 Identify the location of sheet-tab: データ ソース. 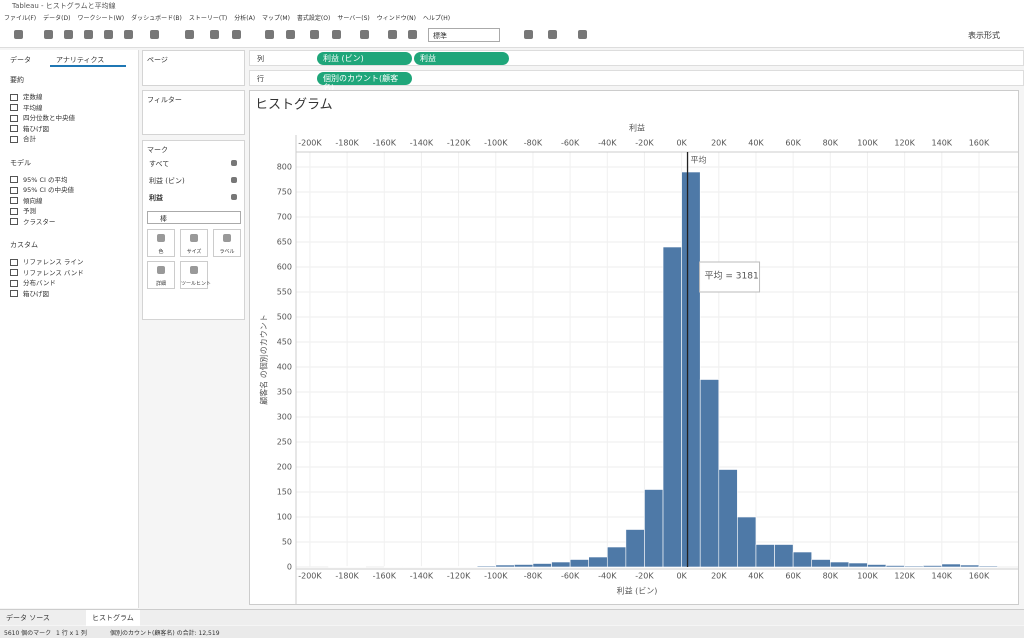
(28, 618).